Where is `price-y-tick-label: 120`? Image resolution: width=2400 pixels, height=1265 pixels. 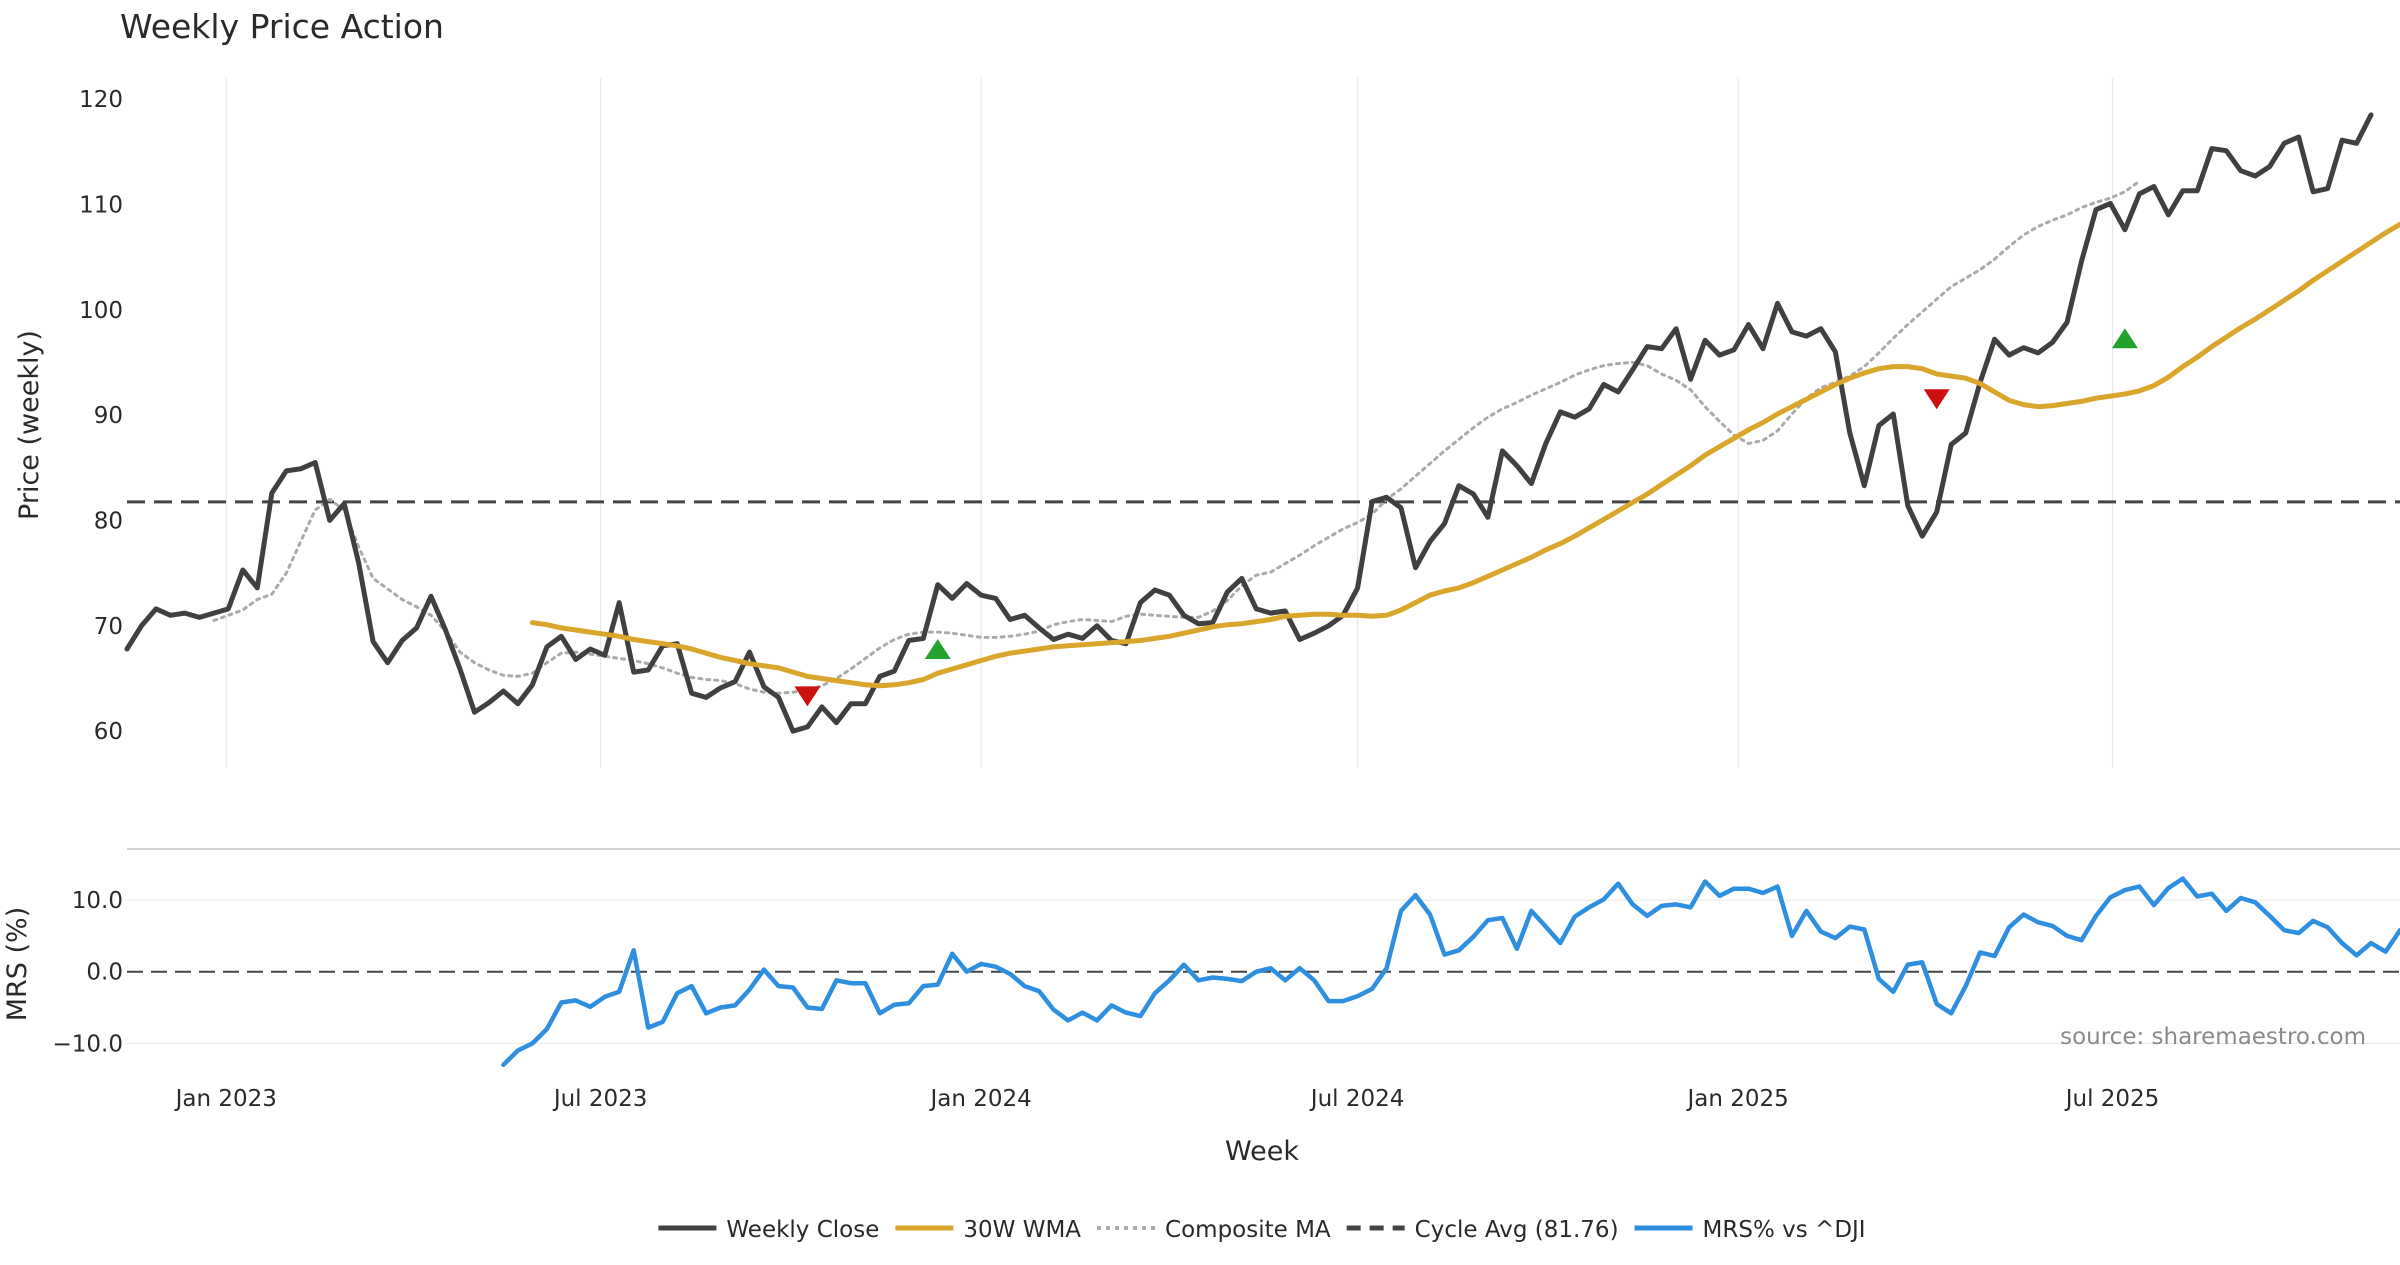 price-y-tick-label: 120 is located at coordinates (101, 100).